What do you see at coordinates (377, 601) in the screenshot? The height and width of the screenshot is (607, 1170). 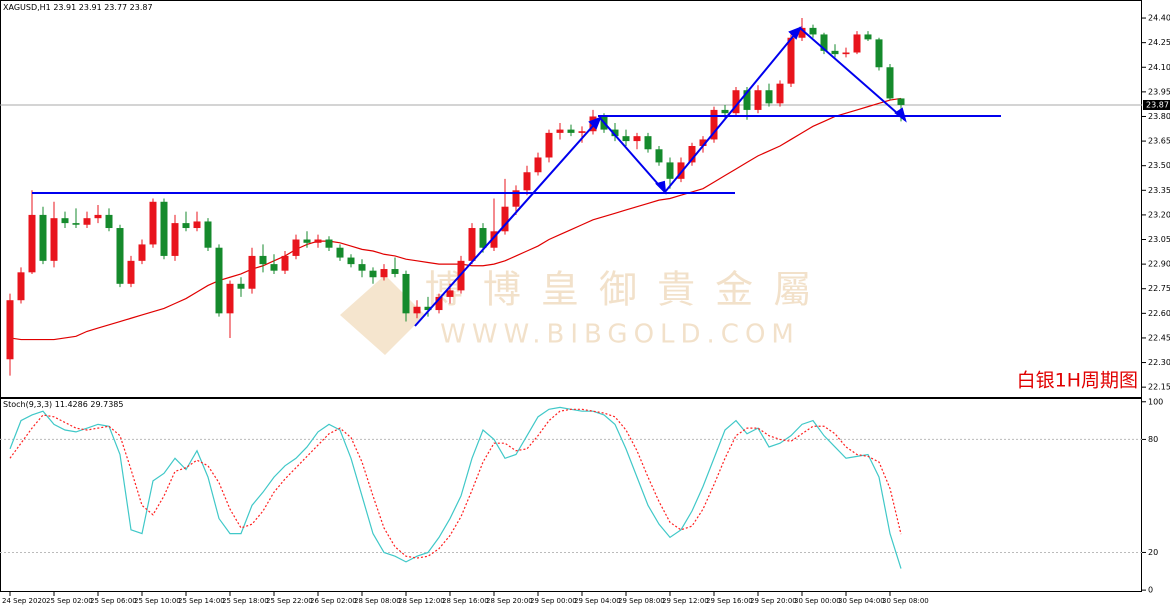 I see `x-tick-label: 28 Sep 08:00` at bounding box center [377, 601].